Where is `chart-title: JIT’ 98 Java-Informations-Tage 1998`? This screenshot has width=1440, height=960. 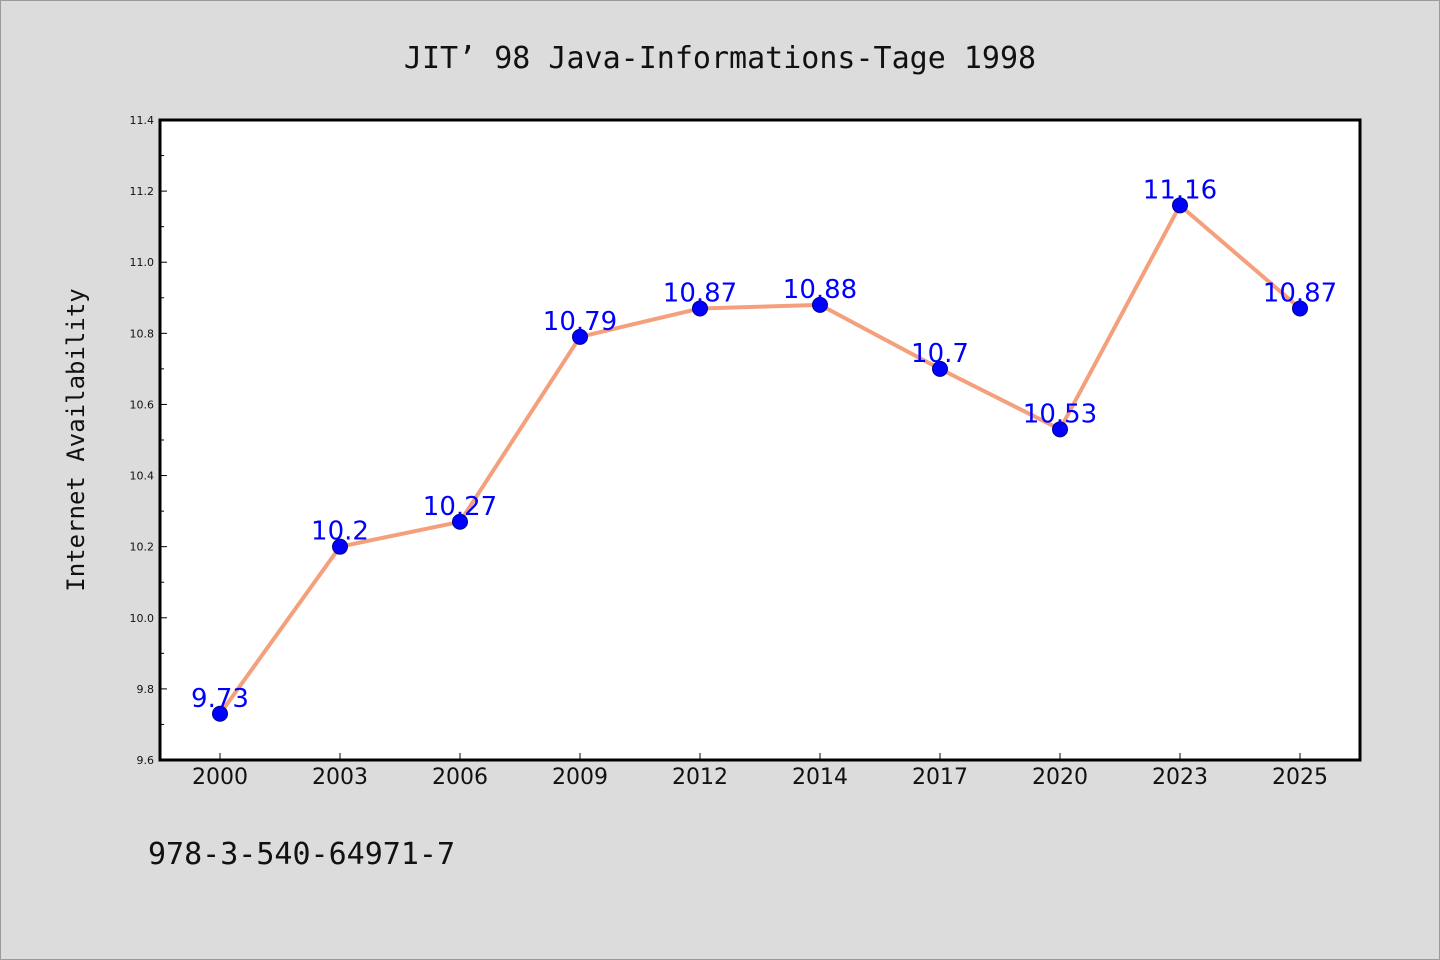
chart-title: JIT’ 98 Java-Informations-Tage 1998 is located at coordinates (720, 58).